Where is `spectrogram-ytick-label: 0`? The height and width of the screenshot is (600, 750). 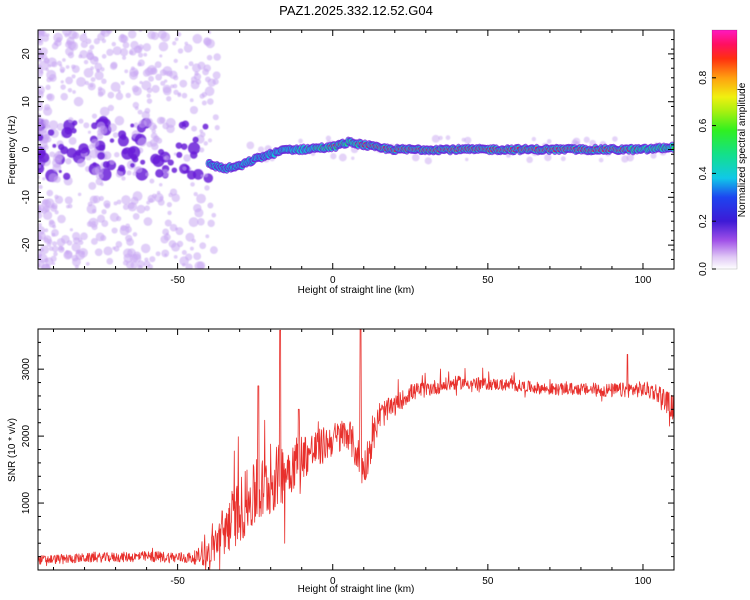
spectrogram-ytick-label: 0 is located at coordinates (26, 149).